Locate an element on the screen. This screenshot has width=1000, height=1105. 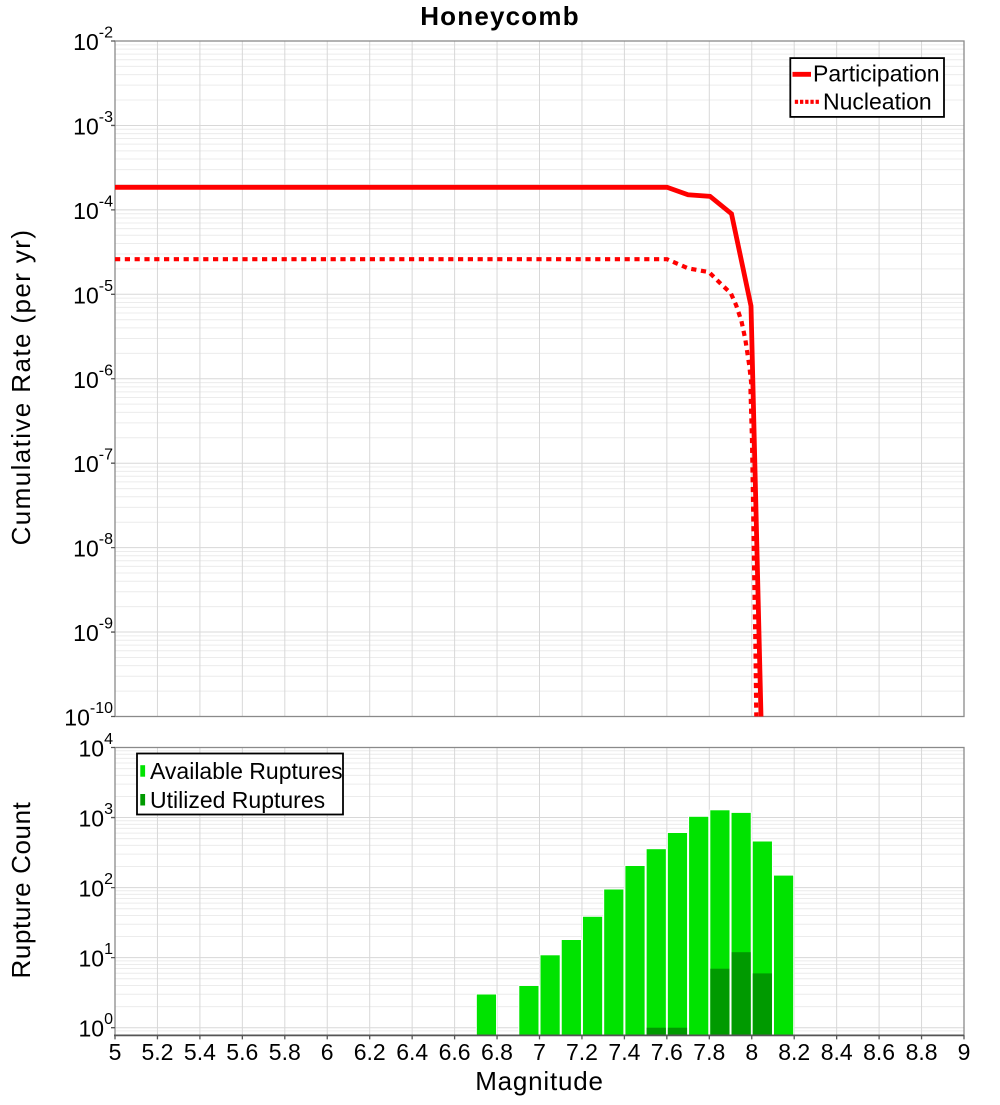
svg-text: 10⁻³ is located at coordinates (93, 124).